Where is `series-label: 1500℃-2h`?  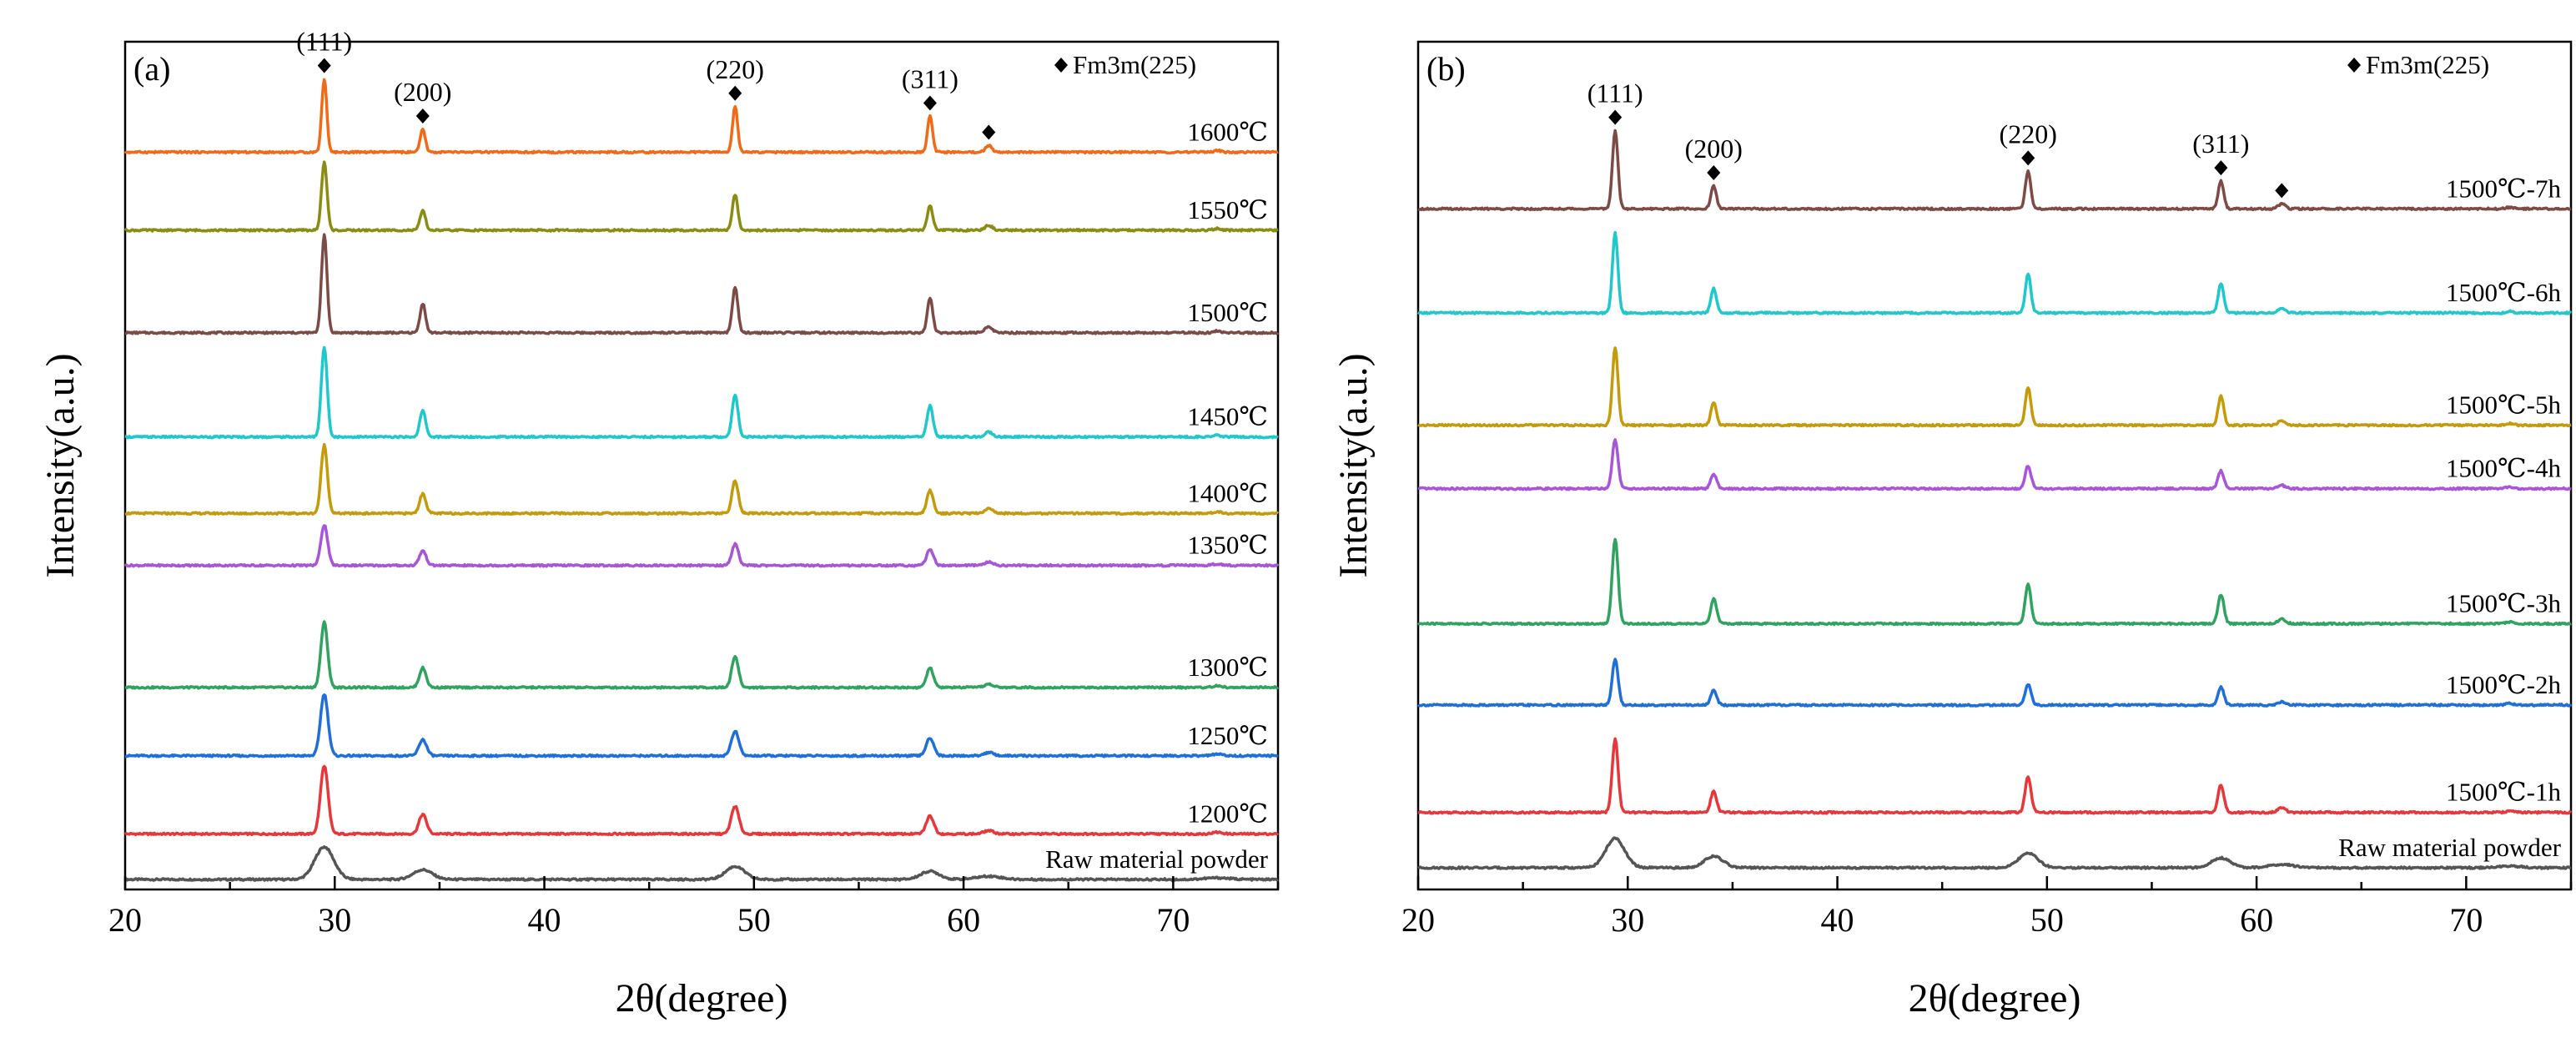
series-label: 1500℃-2h is located at coordinates (2504, 684).